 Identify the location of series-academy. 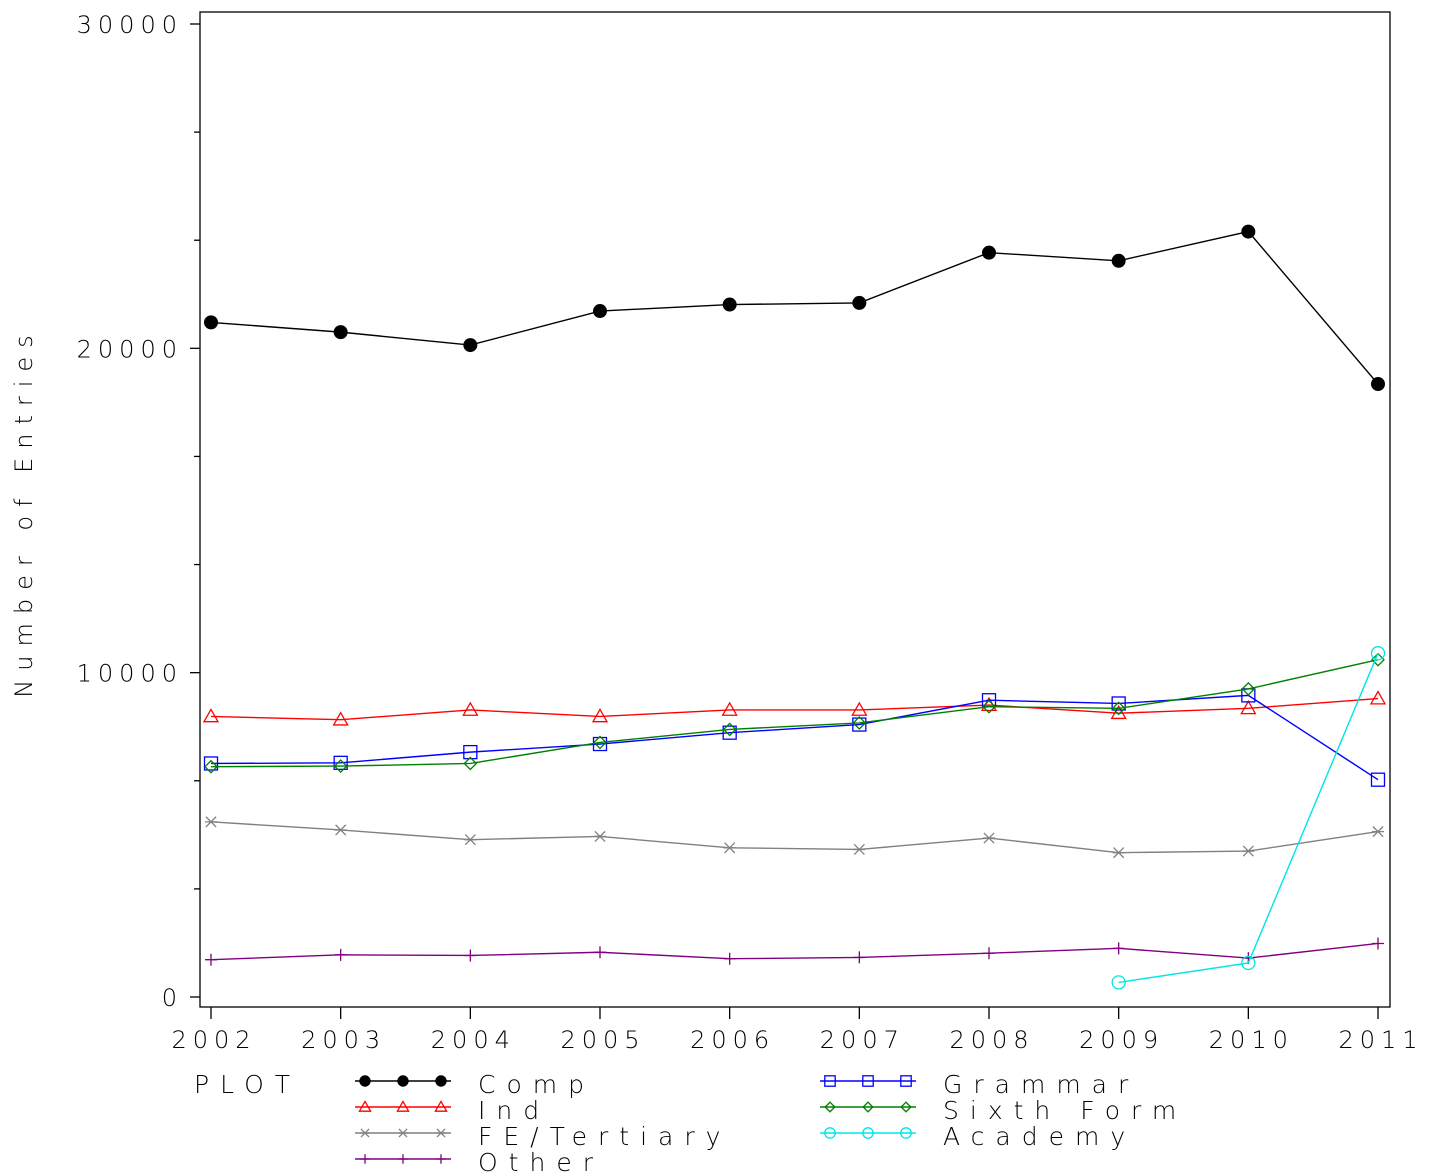
(1248, 818).